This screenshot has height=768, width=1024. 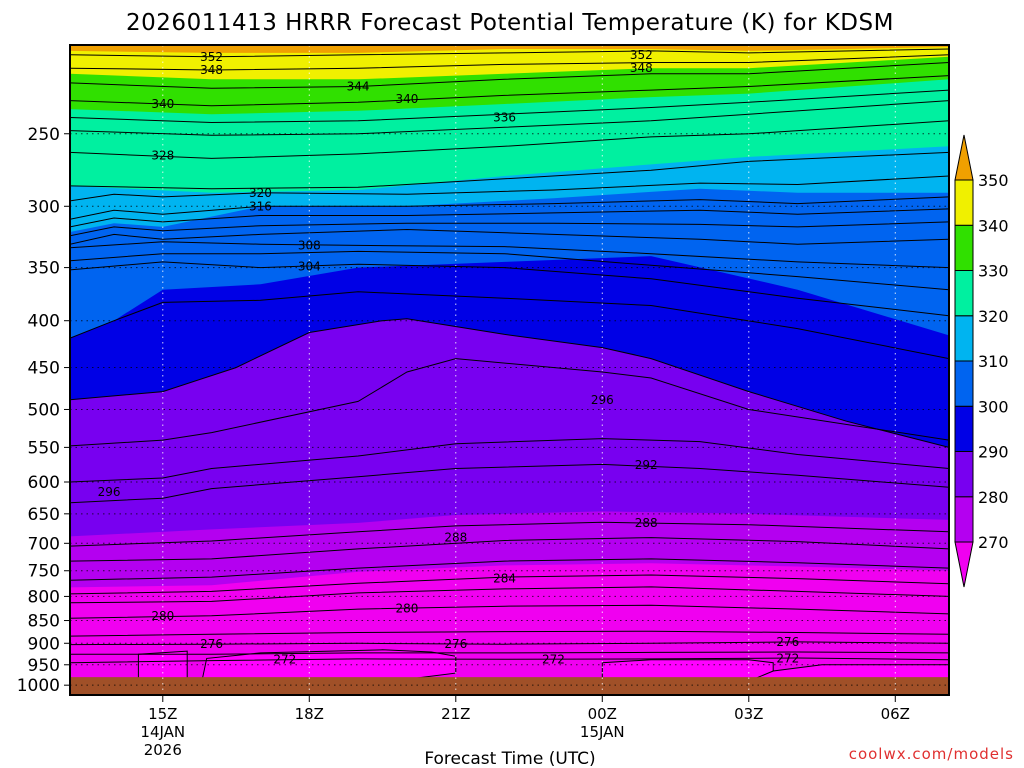 I want to click on y-tick-label-550: 550, so click(x=44, y=448).